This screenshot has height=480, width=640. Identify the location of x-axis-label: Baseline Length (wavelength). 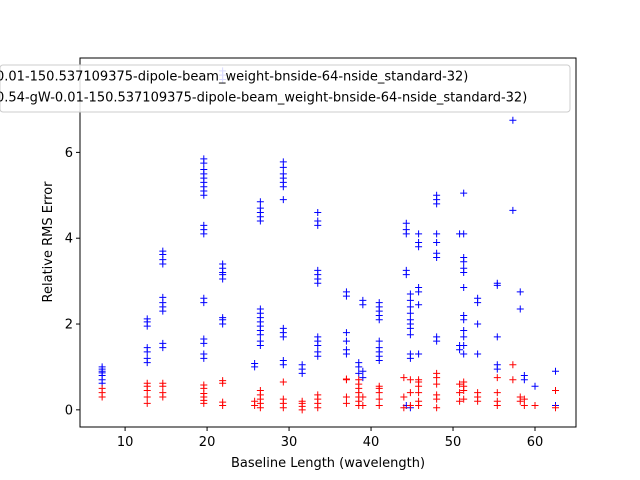
(328, 463).